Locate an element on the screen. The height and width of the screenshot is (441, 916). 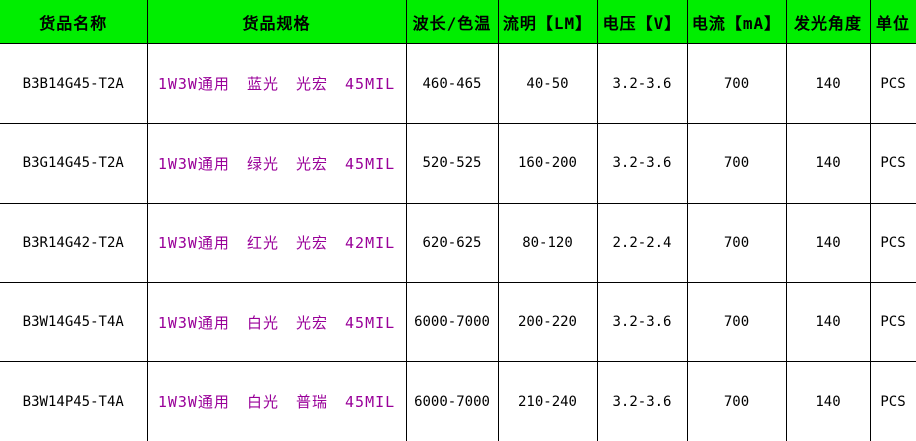
header-current: 电流【mA】 is located at coordinates (737, 22).